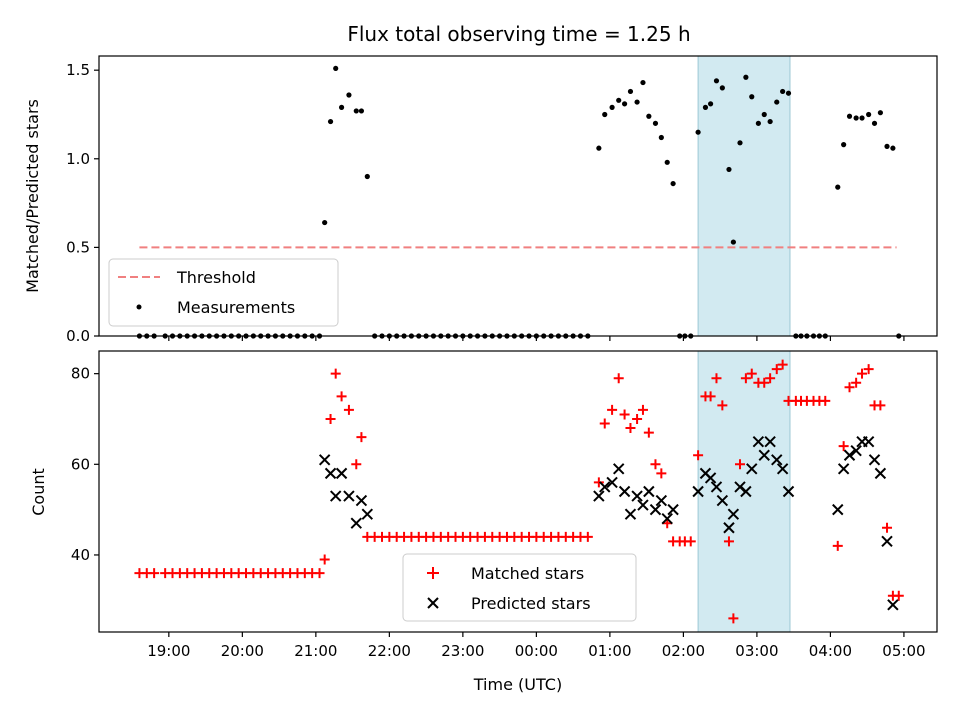  What do you see at coordinates (216, 277) in the screenshot?
I see `legend-threshold-label: Threshold` at bounding box center [216, 277].